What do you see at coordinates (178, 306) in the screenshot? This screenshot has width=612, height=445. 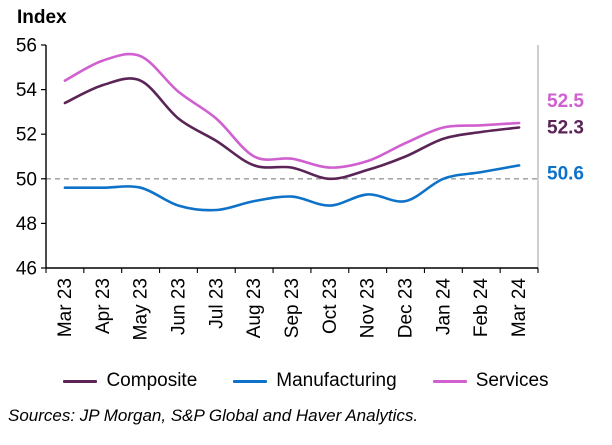 I see `x-tick-label: Jun 23` at bounding box center [178, 306].